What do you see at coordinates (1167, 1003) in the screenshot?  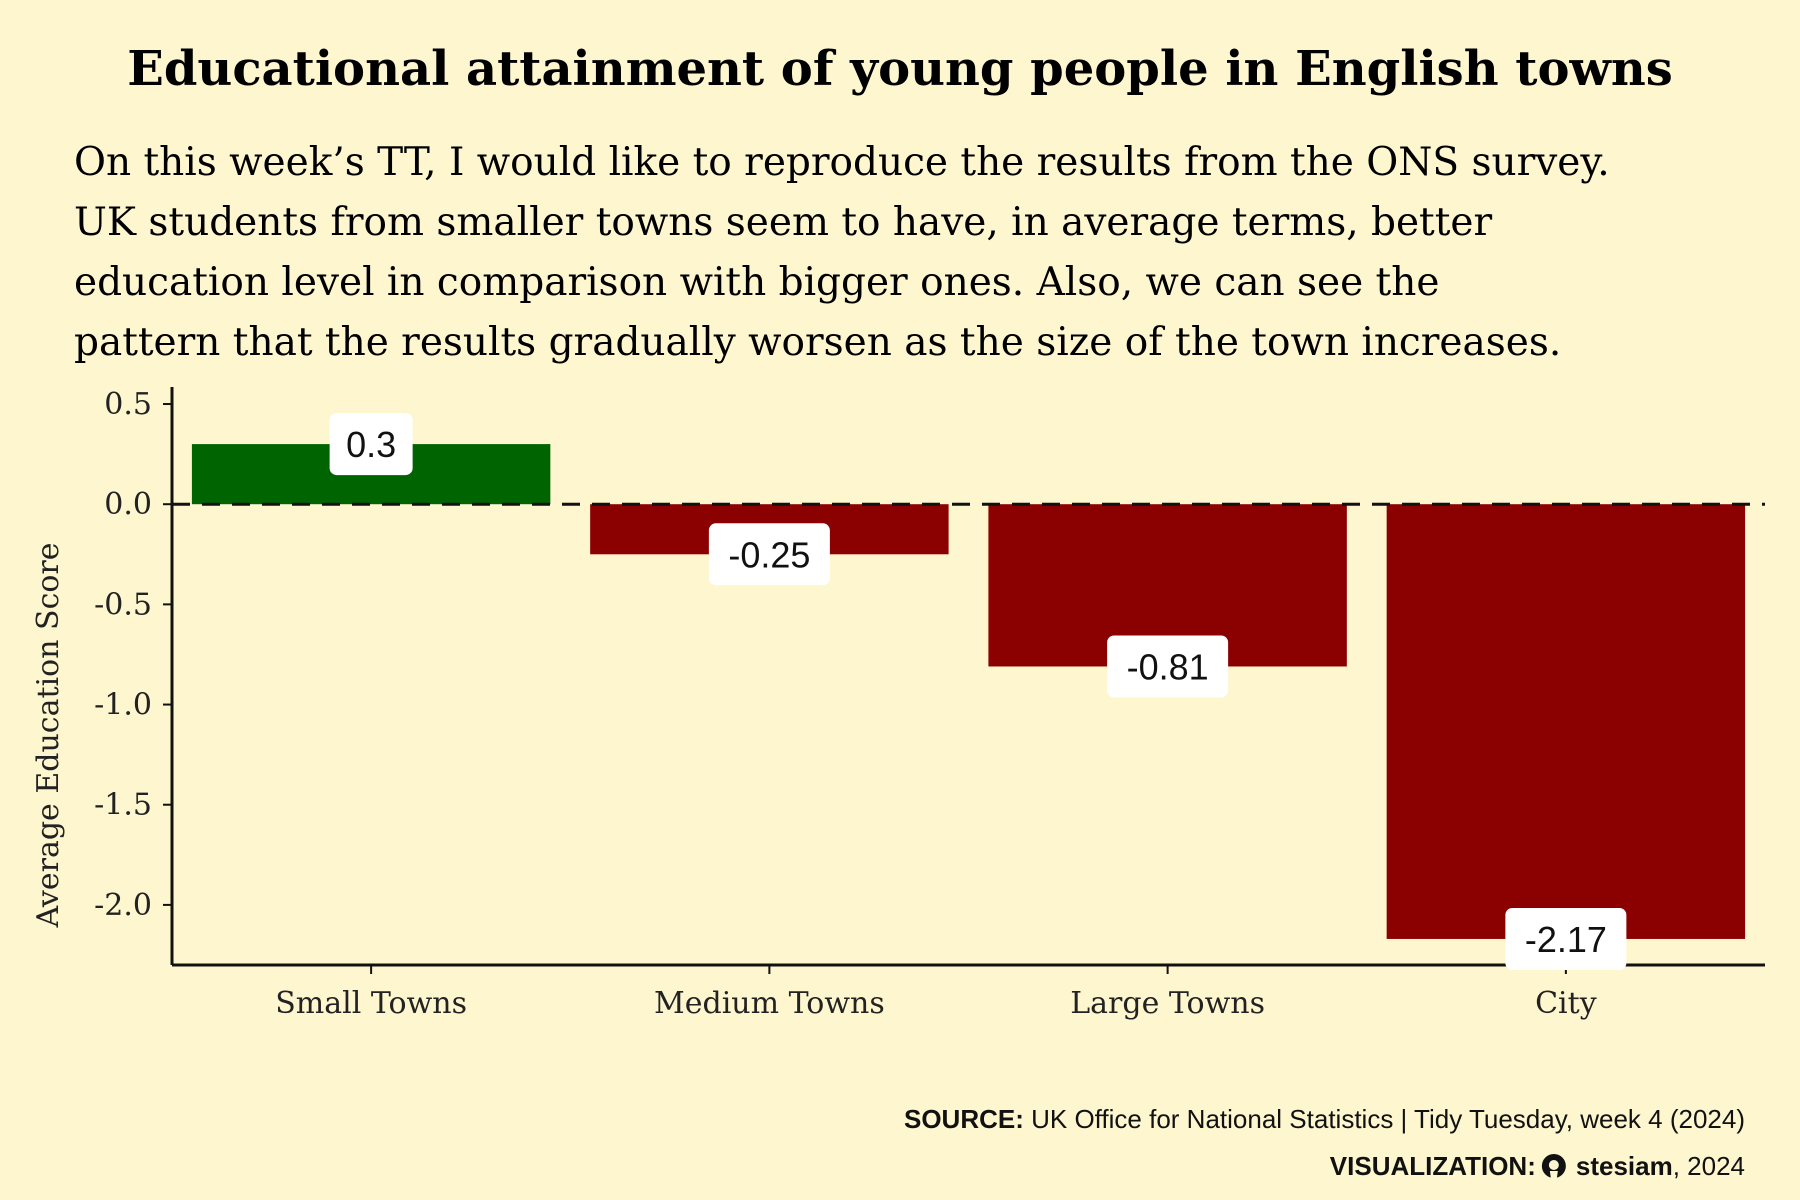 I see `x-tick-label: Large Towns` at bounding box center [1167, 1003].